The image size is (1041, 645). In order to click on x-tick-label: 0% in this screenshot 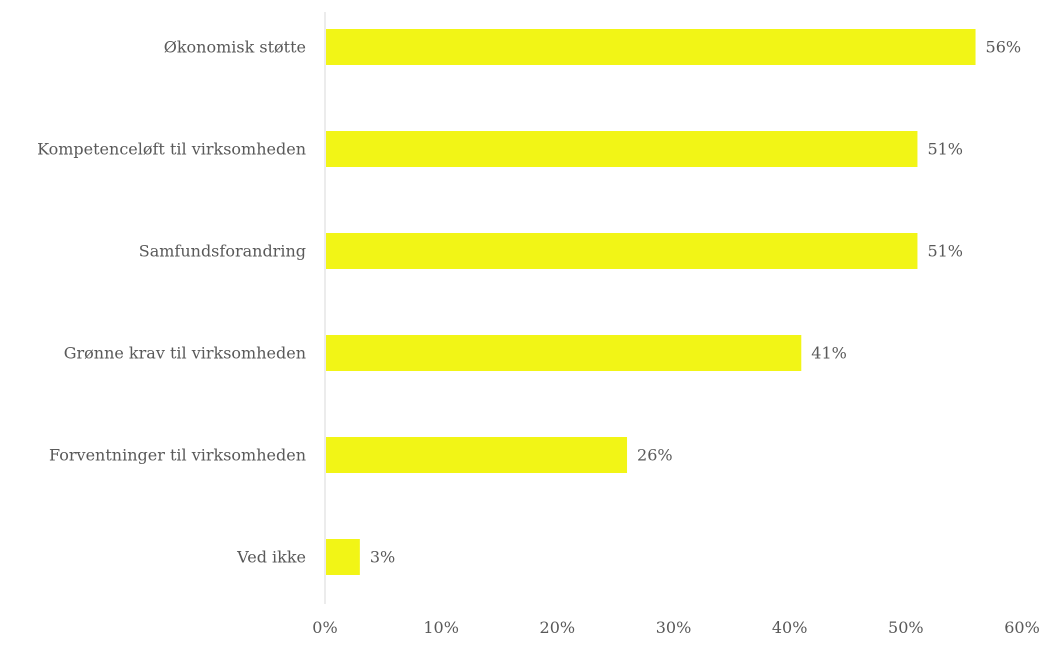, I will do `click(324, 627)`.